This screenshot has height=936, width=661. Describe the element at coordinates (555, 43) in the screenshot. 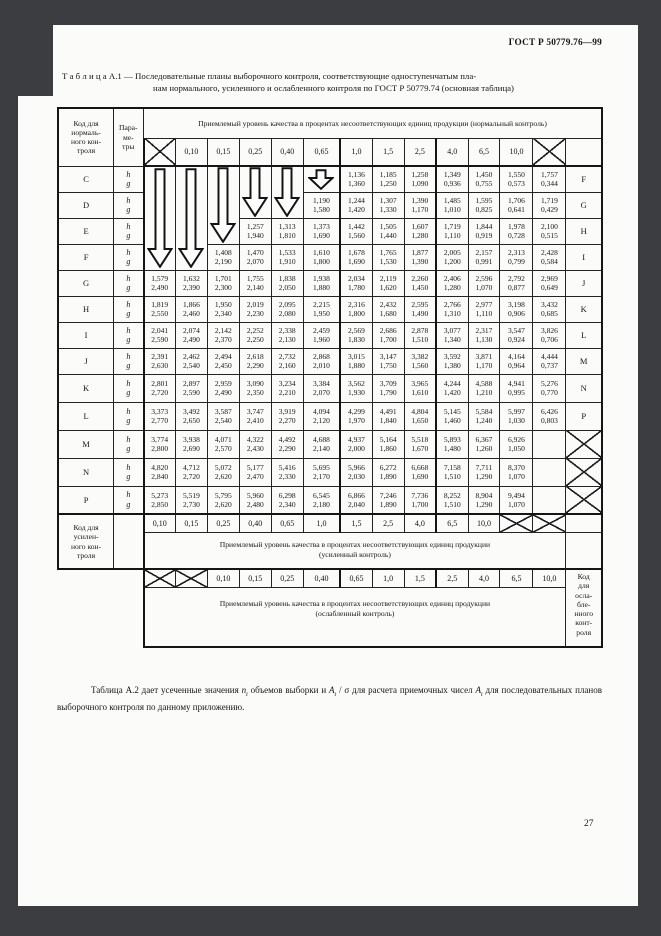

I see `standard-reference: ГОСТ Р 50779.76—99` at that location.